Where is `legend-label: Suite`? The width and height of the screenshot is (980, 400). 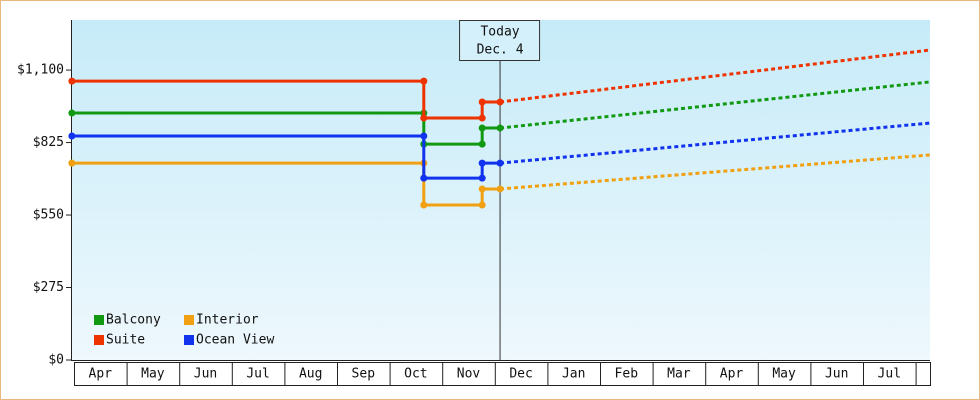 legend-label: Suite is located at coordinates (125, 340).